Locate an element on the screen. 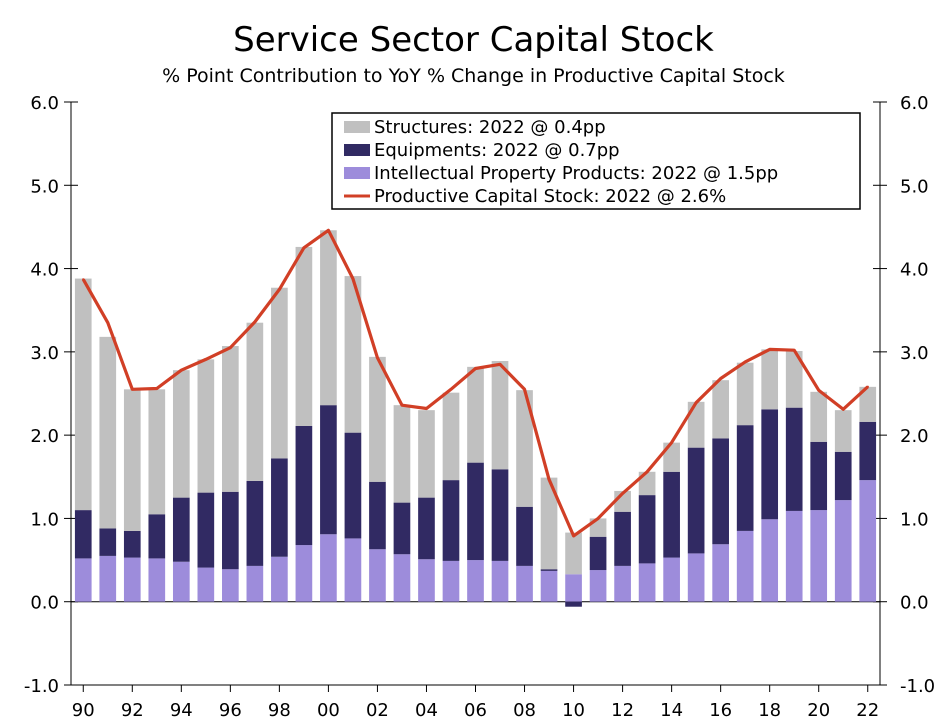 The image size is (947, 727). x-tick-label: 02 is located at coordinates (377, 710).